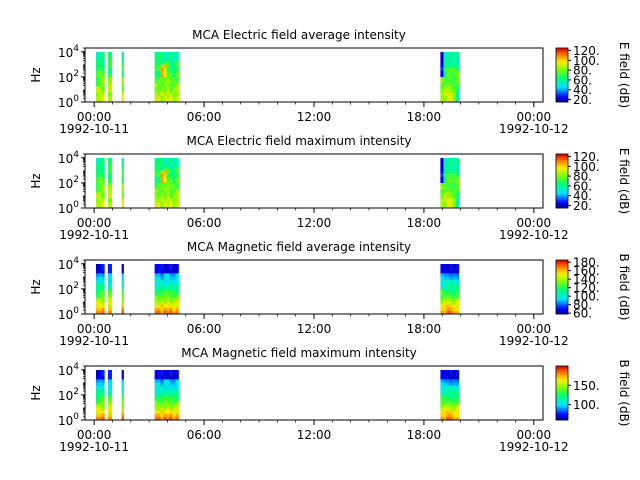 The width and height of the screenshot is (640, 480). Describe the element at coordinates (76, 99) in the screenshot. I see `y-tick-exponent: 0` at that location.